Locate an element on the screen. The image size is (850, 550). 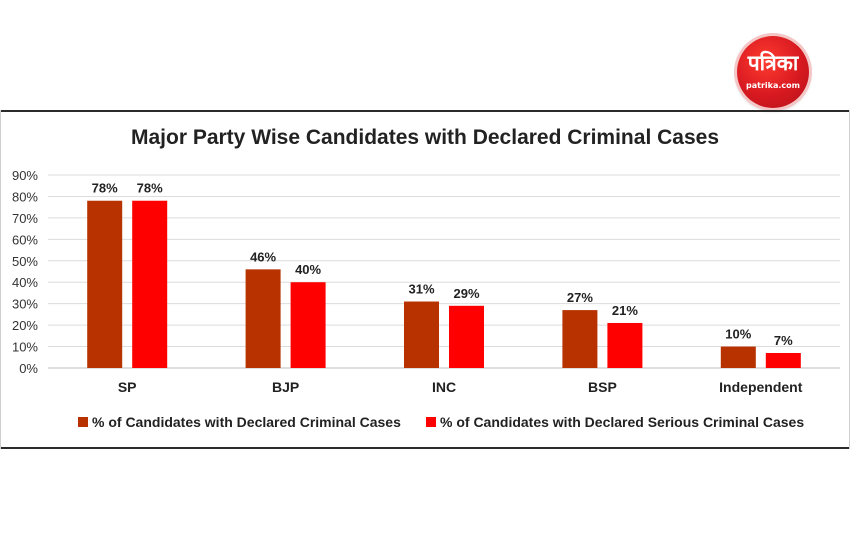
data-label: 46% is located at coordinates (263, 256).